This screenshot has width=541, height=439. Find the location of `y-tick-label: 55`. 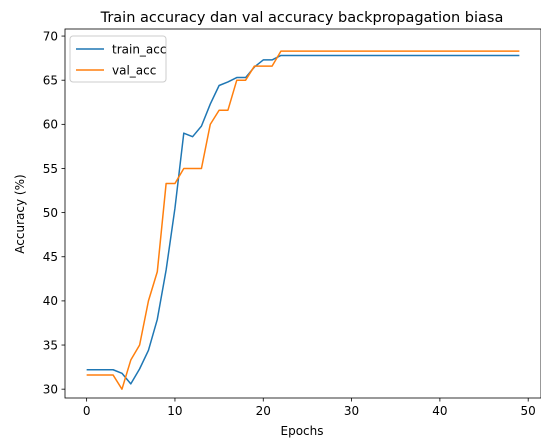

y-tick-label: 55 is located at coordinates (50, 169).